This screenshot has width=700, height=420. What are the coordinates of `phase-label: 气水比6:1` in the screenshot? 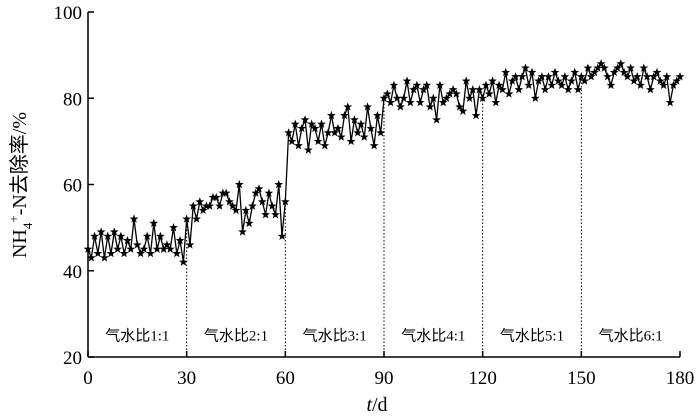 It's located at (631, 335).